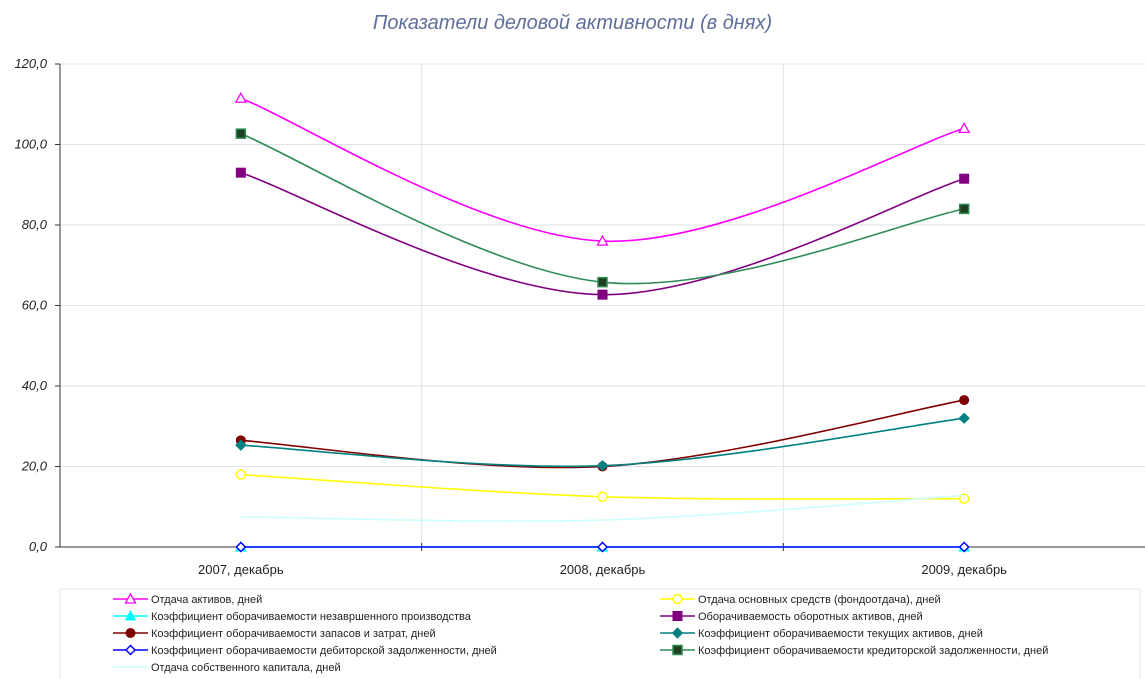 The image size is (1145, 679). Describe the element at coordinates (572, 23) in the screenshot. I see `chart-title: Показатели деловой активности (в днях)` at that location.